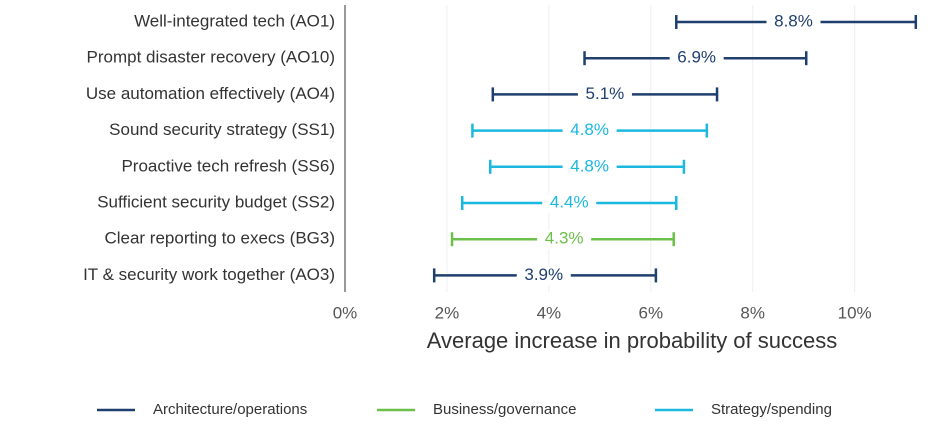 This screenshot has height=425, width=930. What do you see at coordinates (752, 312) in the screenshot?
I see `x-tick-label: 8%` at bounding box center [752, 312].